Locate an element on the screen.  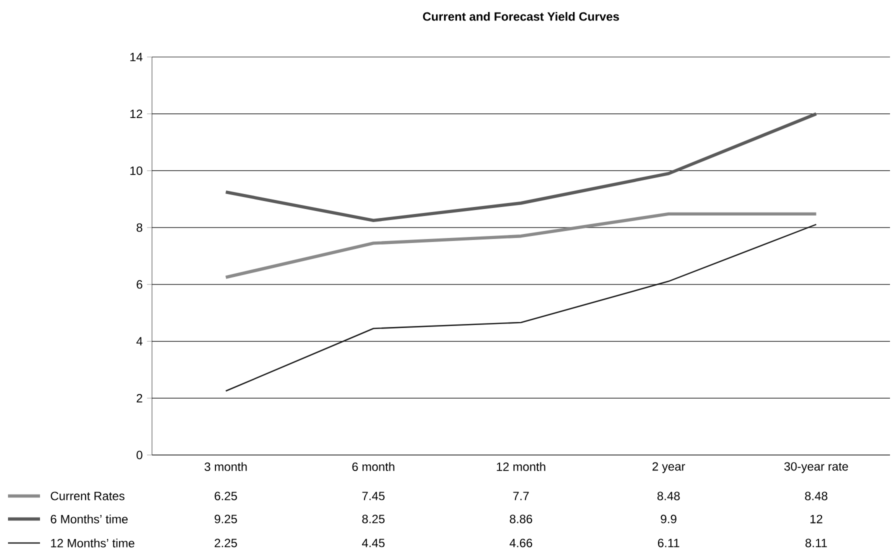
y-tick-label: 0 is located at coordinates (139, 455).